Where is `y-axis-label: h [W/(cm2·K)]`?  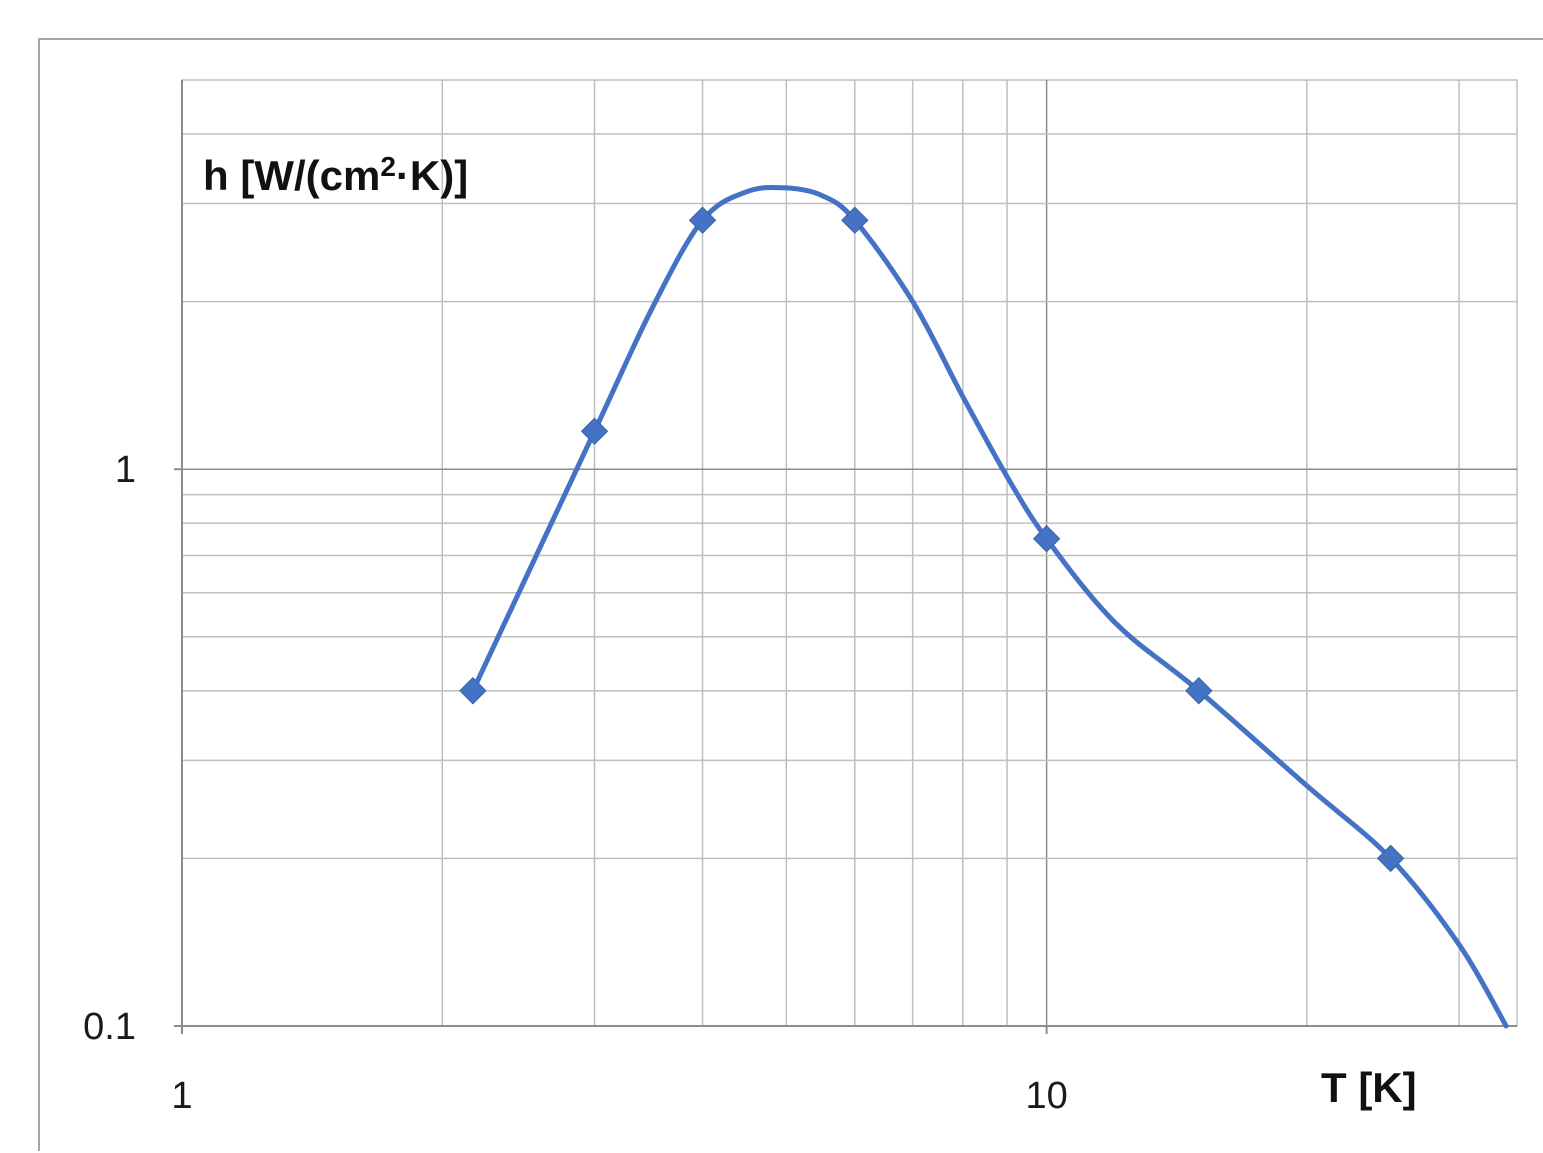 y-axis-label: h [W/(cm2·K)] is located at coordinates (335, 175).